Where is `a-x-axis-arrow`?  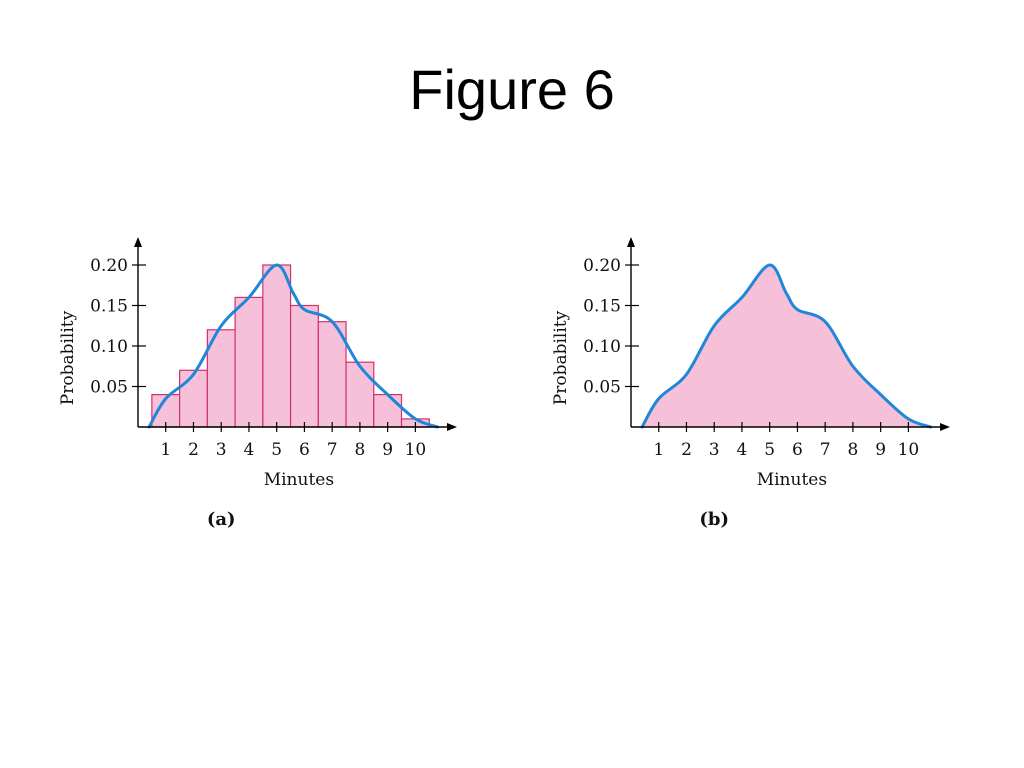 a-x-axis-arrow is located at coordinates (452, 427).